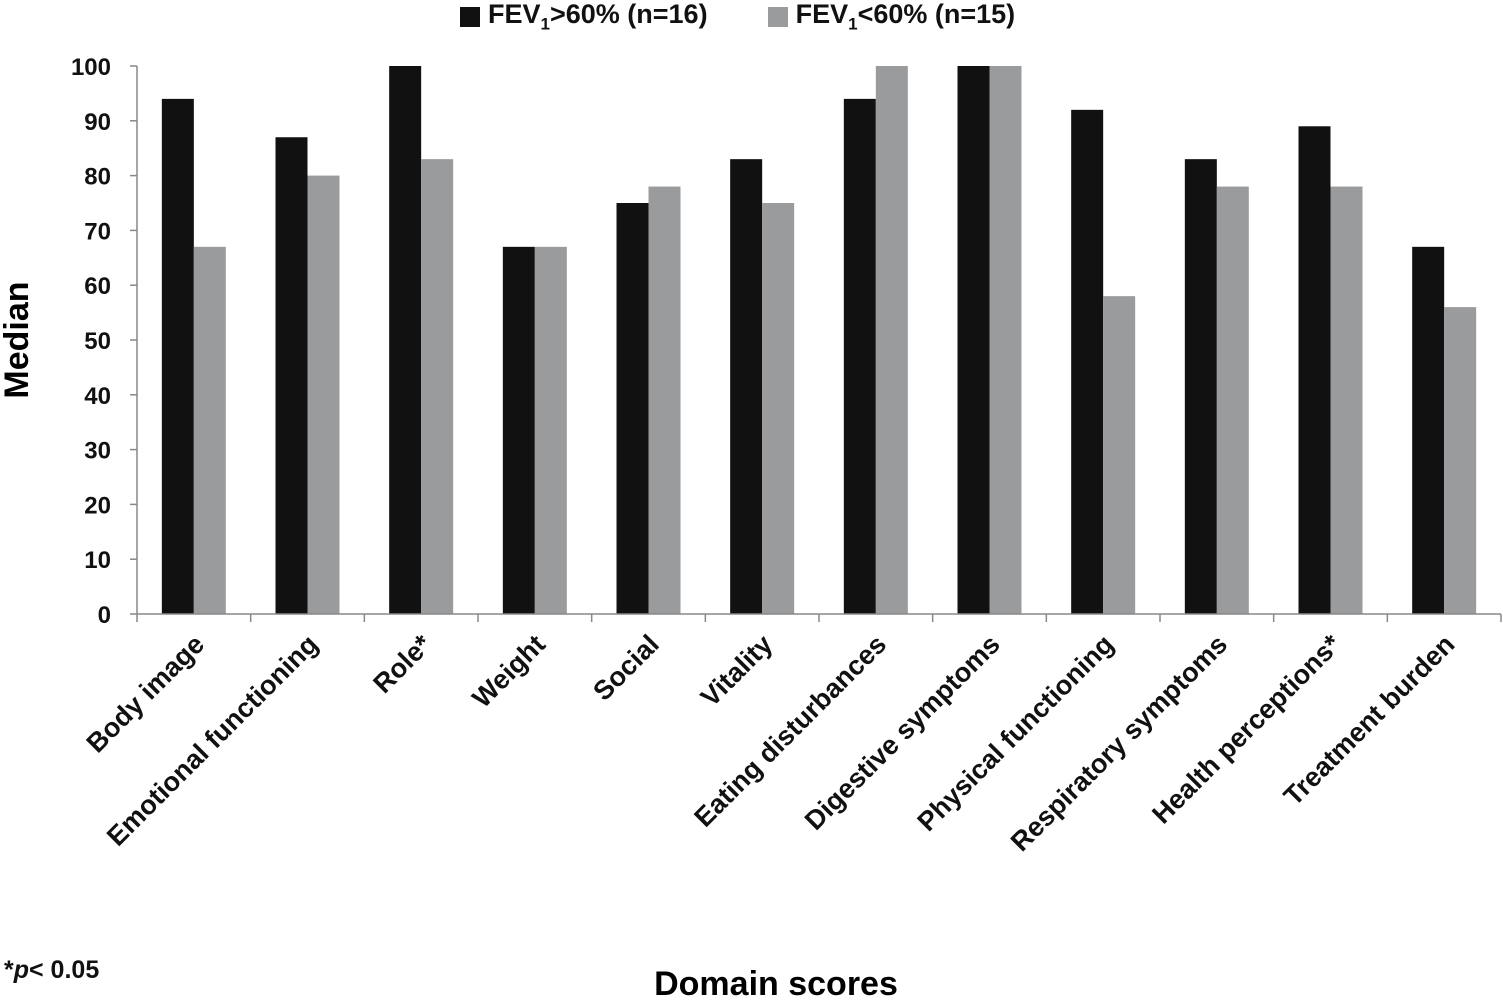  What do you see at coordinates (97, 286) in the screenshot?
I see `y-tick-label: 60` at bounding box center [97, 286].